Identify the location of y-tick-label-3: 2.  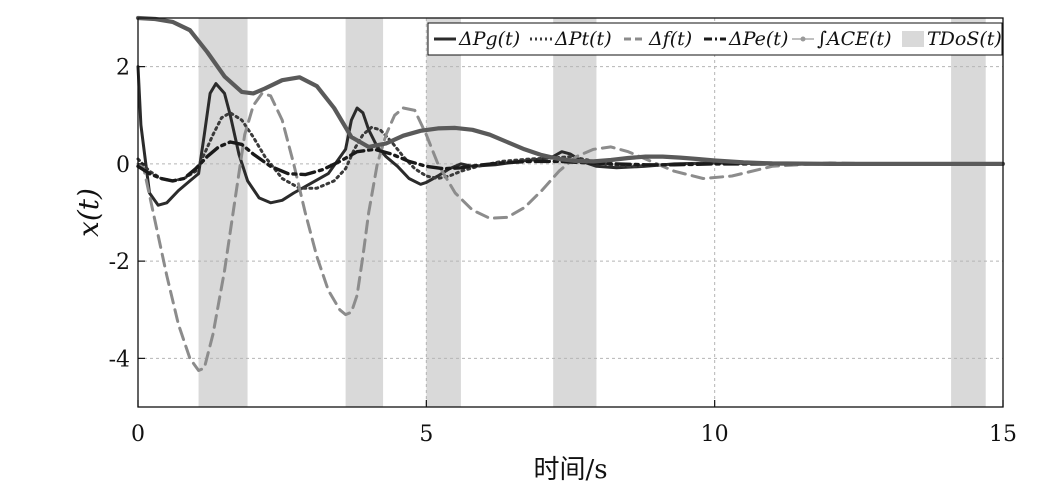
(123, 68).